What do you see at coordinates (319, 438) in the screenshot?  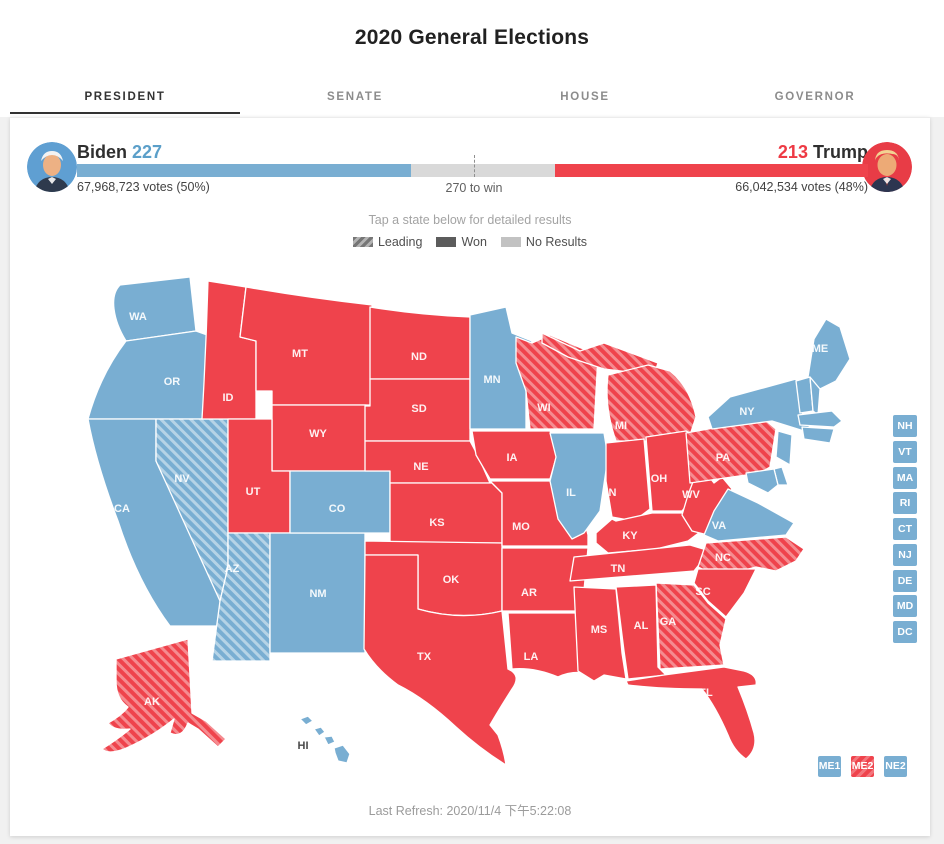 I see `state-WY` at bounding box center [319, 438].